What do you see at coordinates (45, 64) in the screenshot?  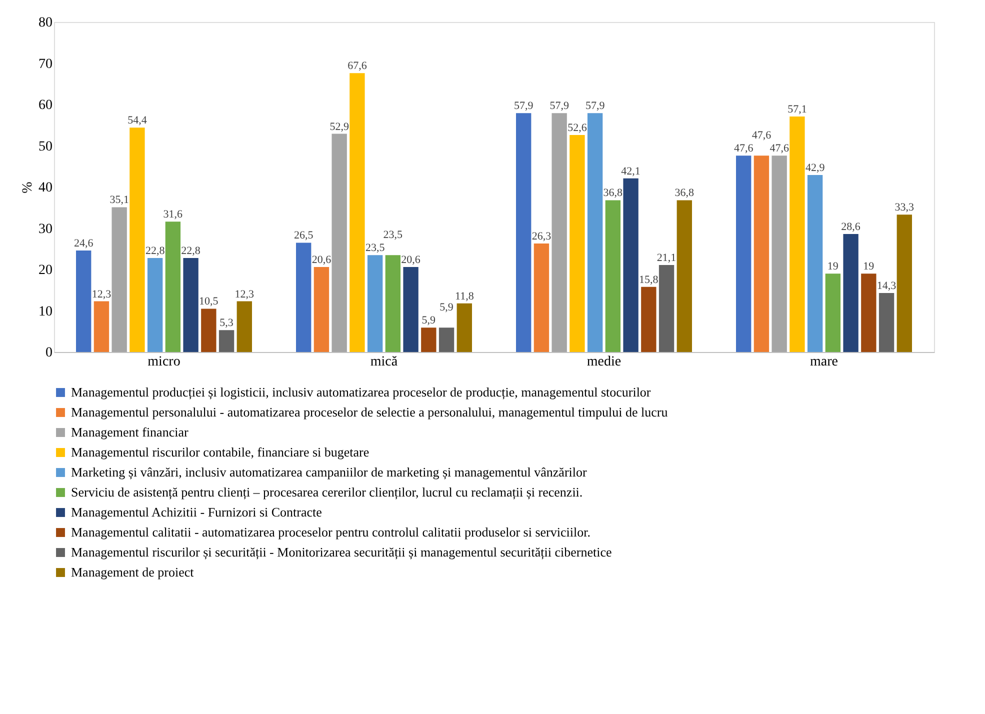 I see `y-tick-label: 70` at bounding box center [45, 64].